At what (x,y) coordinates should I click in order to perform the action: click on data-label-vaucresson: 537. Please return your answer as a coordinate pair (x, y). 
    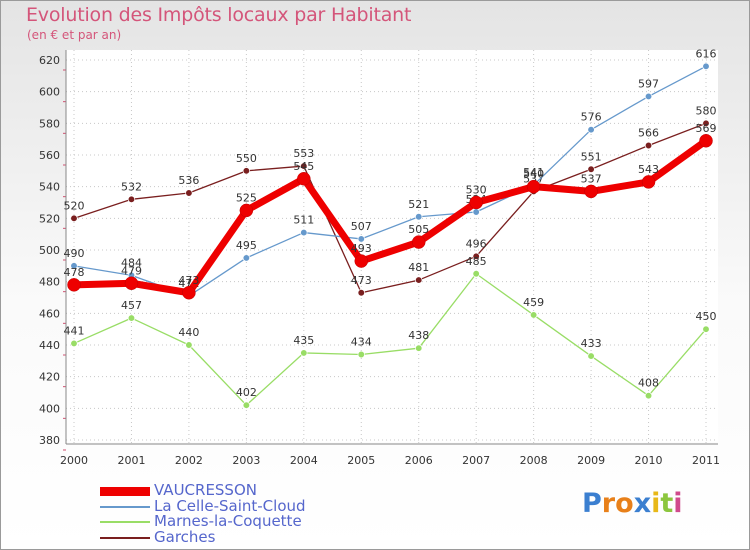
    Looking at the image, I should click on (591, 178).